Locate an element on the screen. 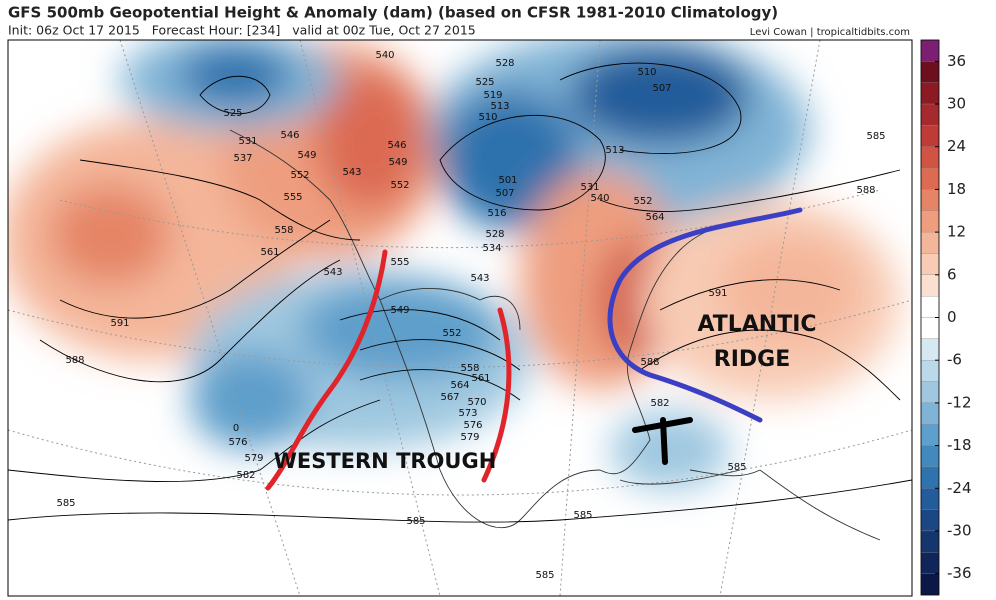 The height and width of the screenshot is (600, 996). contour-label: 507 is located at coordinates (661, 88).